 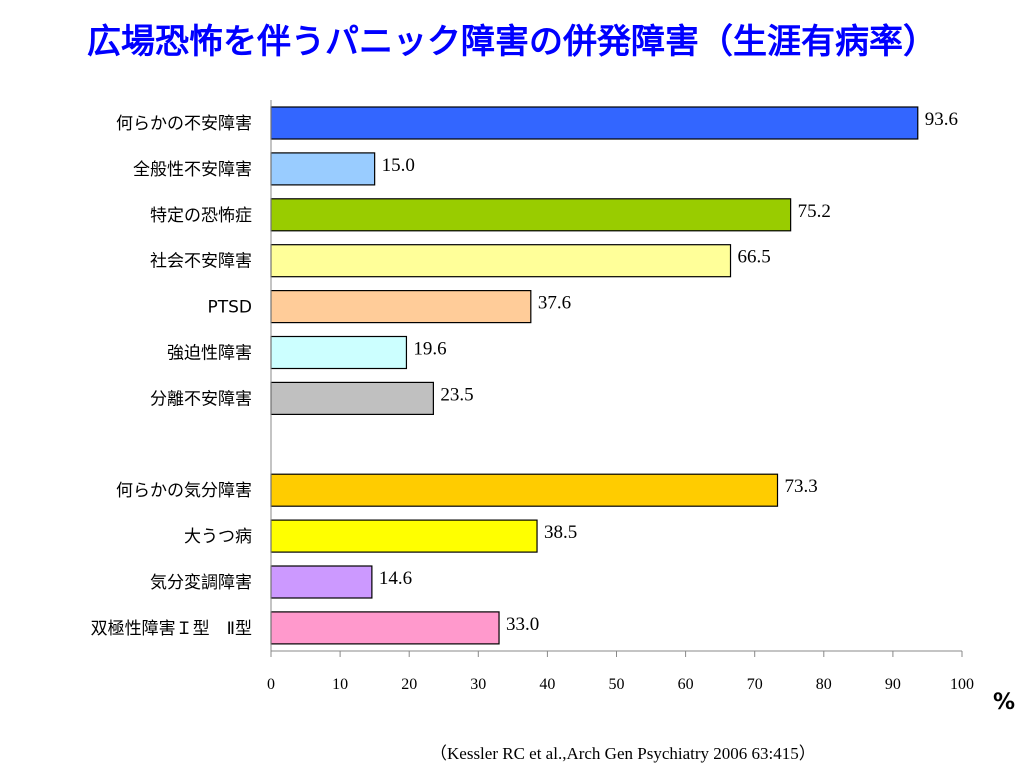 I want to click on category-label: 大うつ病, so click(x=218, y=537).